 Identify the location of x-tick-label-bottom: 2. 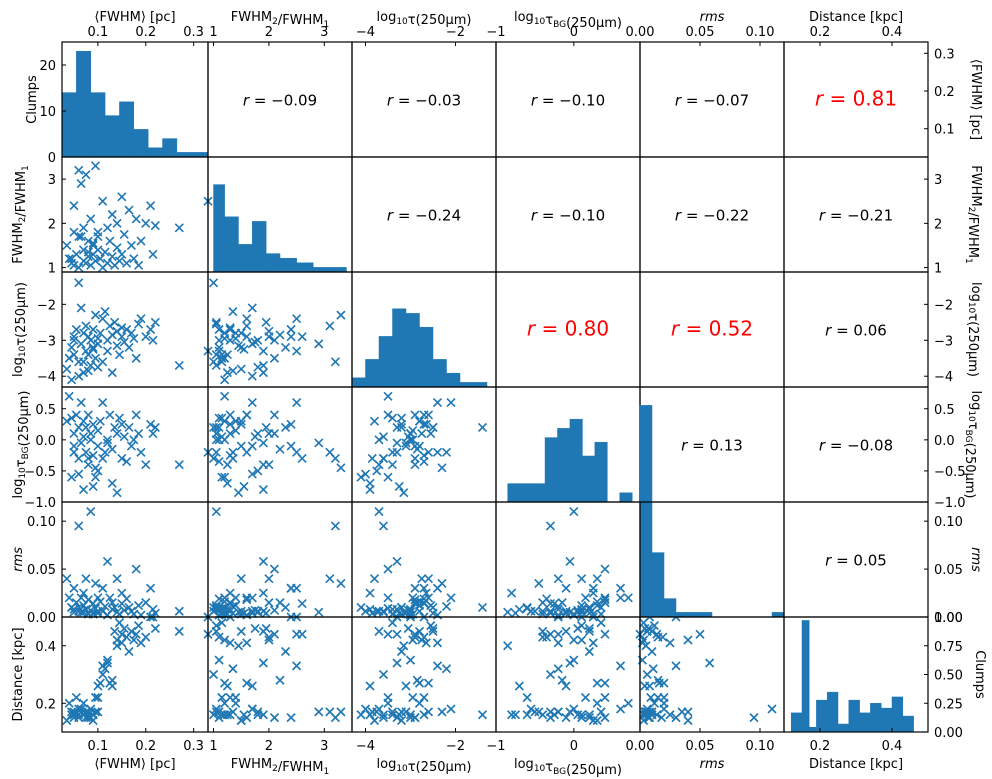
(269, 746).